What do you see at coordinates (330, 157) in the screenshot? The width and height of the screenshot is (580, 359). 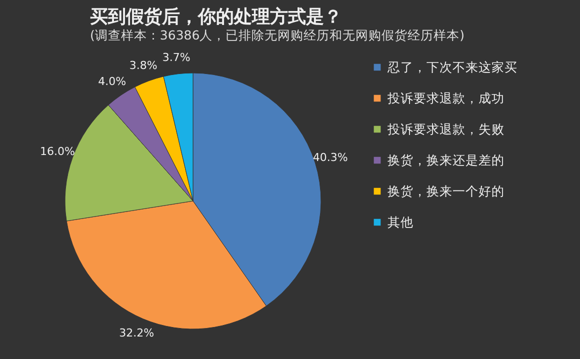 I see `data-label: 40.3%` at bounding box center [330, 157].